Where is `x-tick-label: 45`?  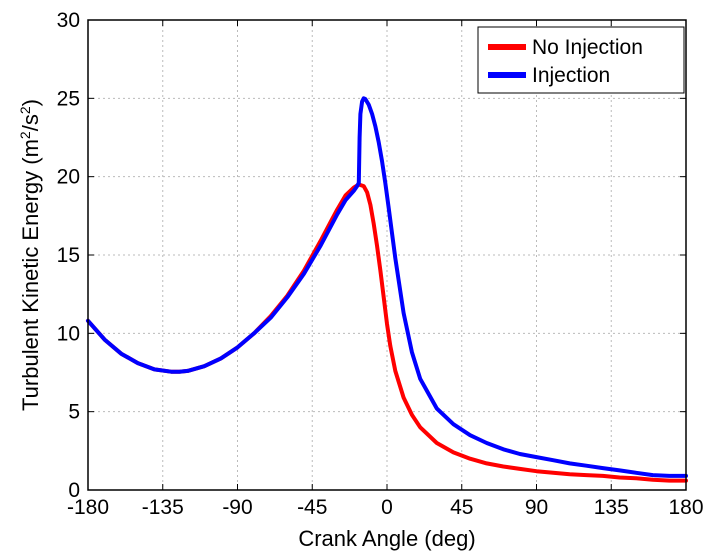
x-tick-label: 45 is located at coordinates (461, 507).